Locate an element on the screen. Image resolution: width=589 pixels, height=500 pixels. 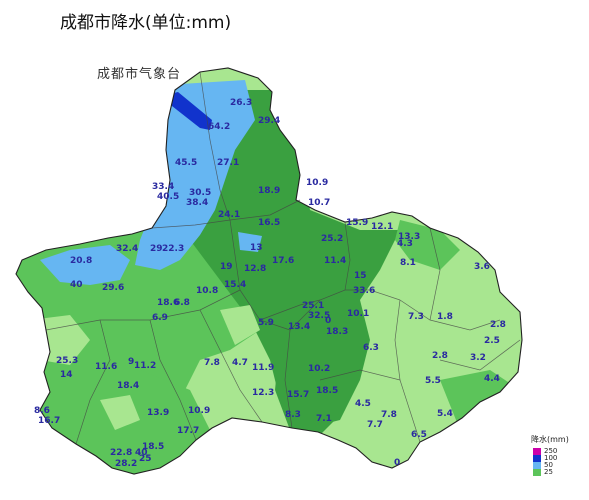
station-rainfall-label: 17.7 is located at coordinates (188, 431).